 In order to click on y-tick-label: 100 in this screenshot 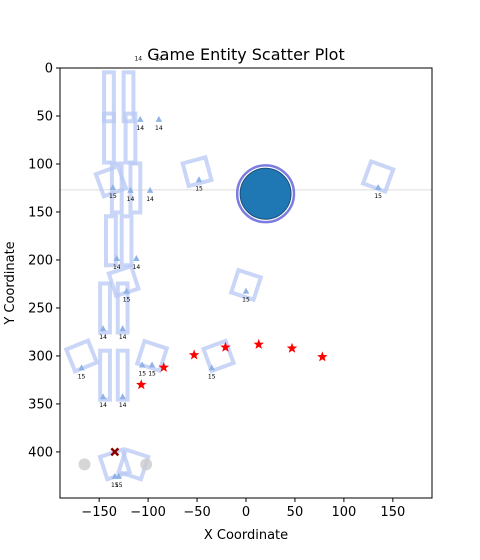, I will do `click(40, 164)`.